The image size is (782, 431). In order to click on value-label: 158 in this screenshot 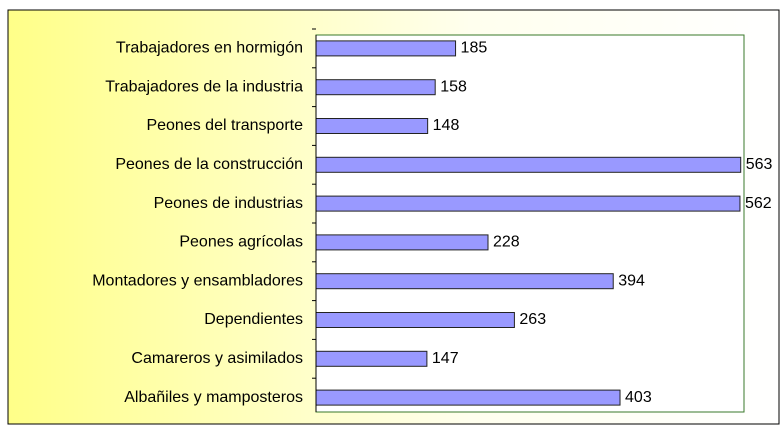, I will do `click(453, 86)`.